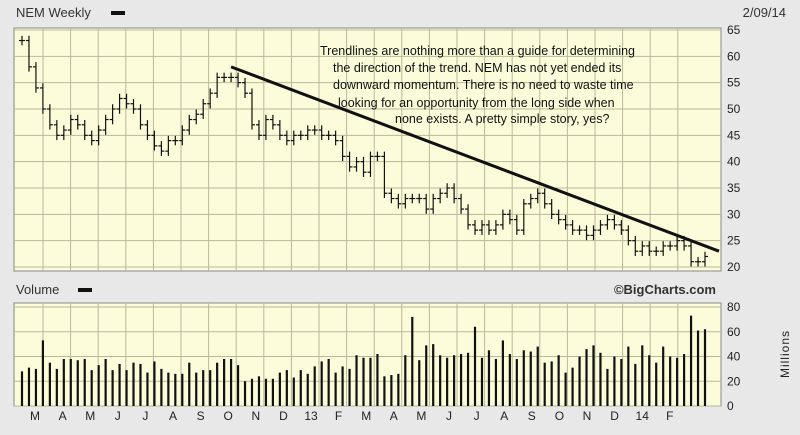  Describe the element at coordinates (730, 406) in the screenshot. I see `volume-tick-label: 0` at that location.